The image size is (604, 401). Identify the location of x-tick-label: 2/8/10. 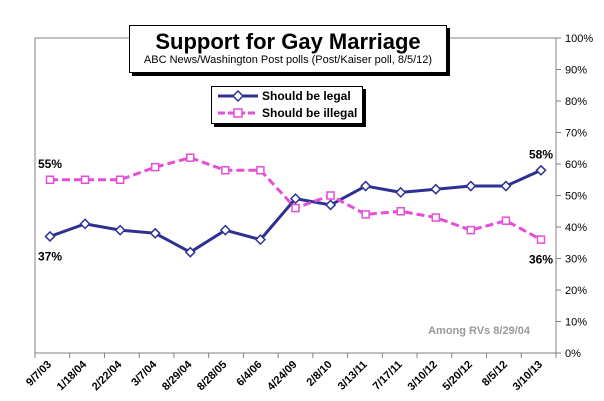
(320, 374).